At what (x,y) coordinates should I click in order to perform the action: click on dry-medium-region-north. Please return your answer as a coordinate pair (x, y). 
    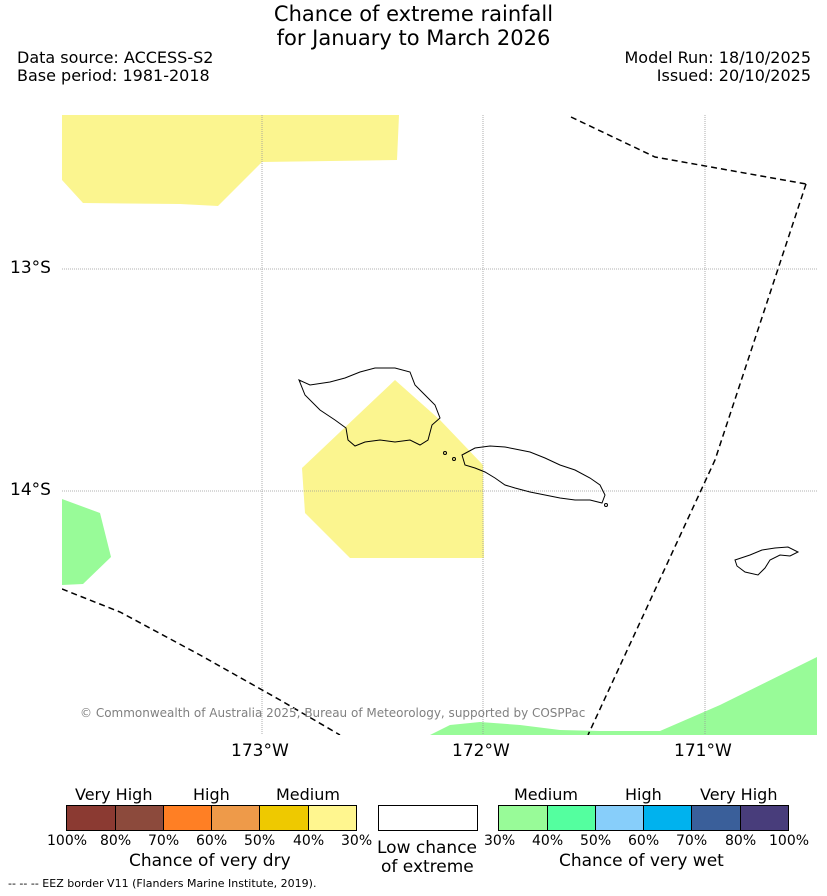
    Looking at the image, I should click on (230, 160).